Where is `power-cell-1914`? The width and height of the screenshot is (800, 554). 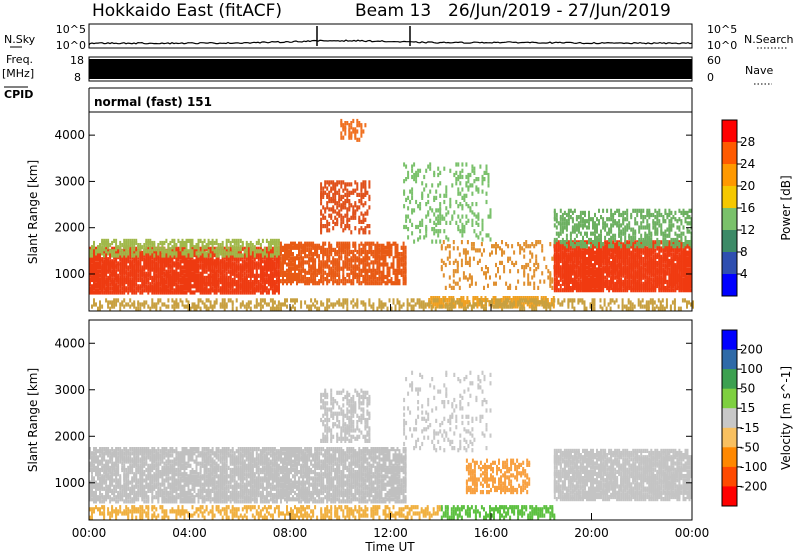 power-cell-1914 is located at coordinates (218, 247).